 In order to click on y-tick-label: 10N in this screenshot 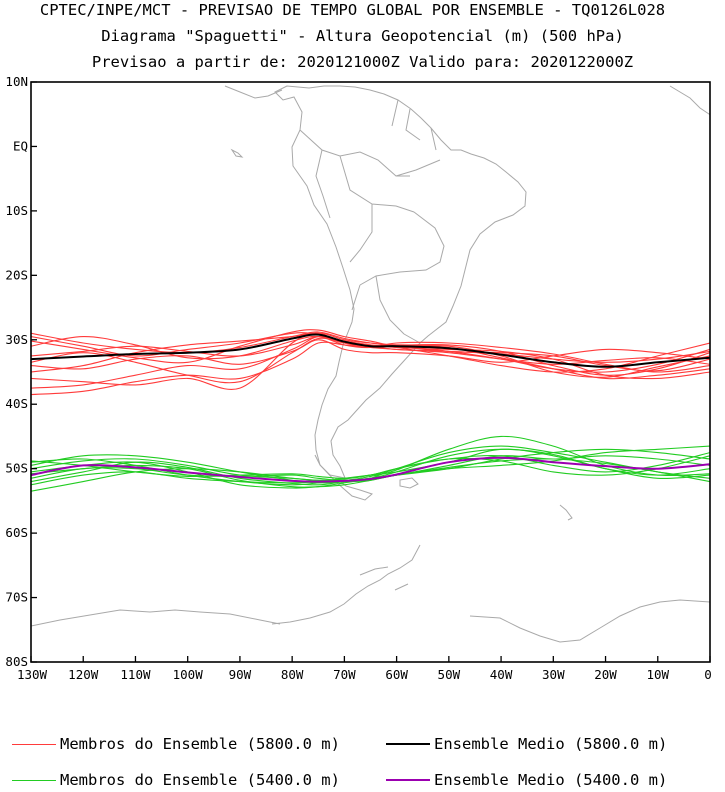, I will do `click(16, 81)`.